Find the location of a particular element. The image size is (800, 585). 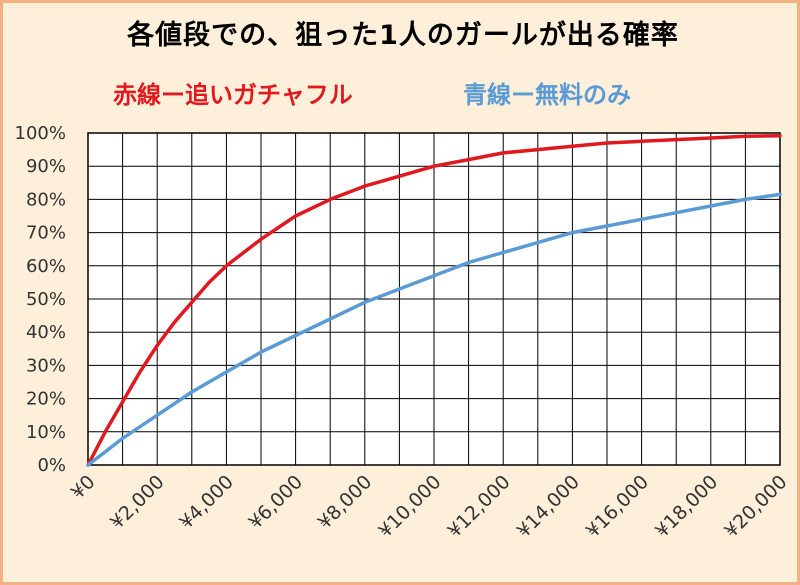

x-tick-label: ¥2,000 is located at coordinates (137, 502).